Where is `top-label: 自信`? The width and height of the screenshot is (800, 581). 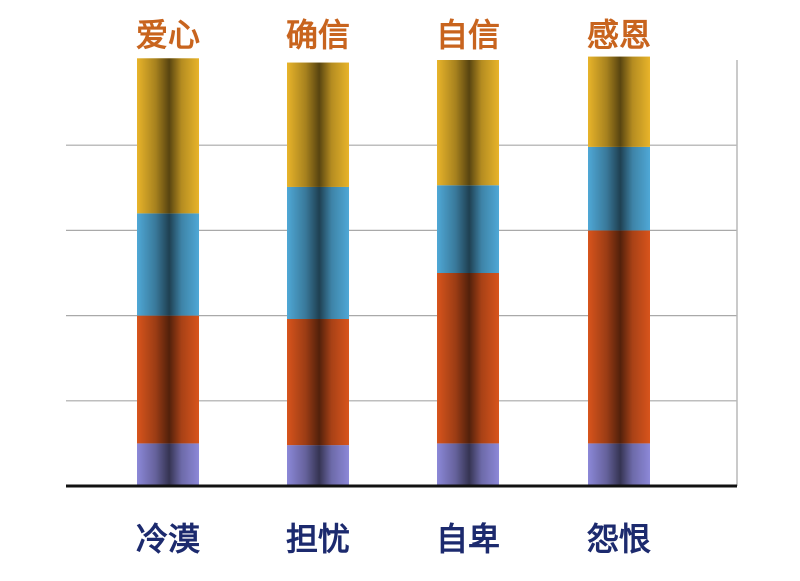 top-label: 自信 is located at coordinates (468, 35).